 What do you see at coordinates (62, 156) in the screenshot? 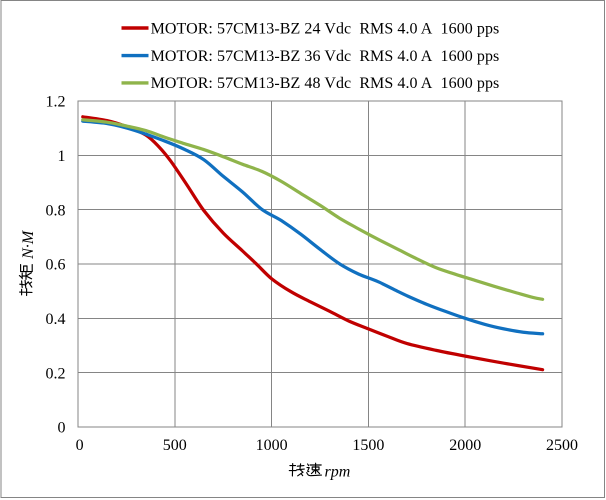
I see `svg-text: 1` at bounding box center [62, 156].